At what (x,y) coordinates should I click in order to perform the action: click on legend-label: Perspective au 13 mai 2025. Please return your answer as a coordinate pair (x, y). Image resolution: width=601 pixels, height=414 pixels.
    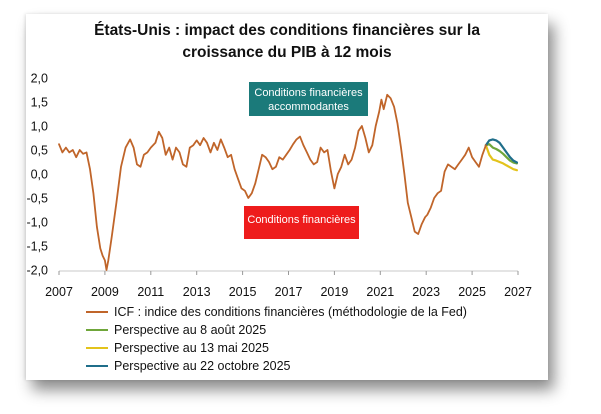
    Looking at the image, I should click on (191, 348).